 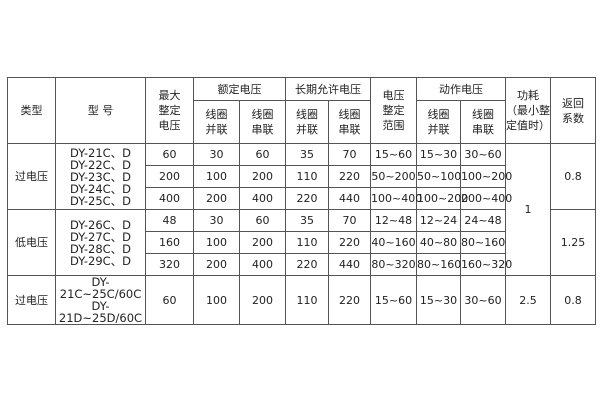 I want to click on model-cell: DY-21C、D DY-22C、D DY-23C、D DY-24C、D DY-25C、D, so click(x=100, y=176).